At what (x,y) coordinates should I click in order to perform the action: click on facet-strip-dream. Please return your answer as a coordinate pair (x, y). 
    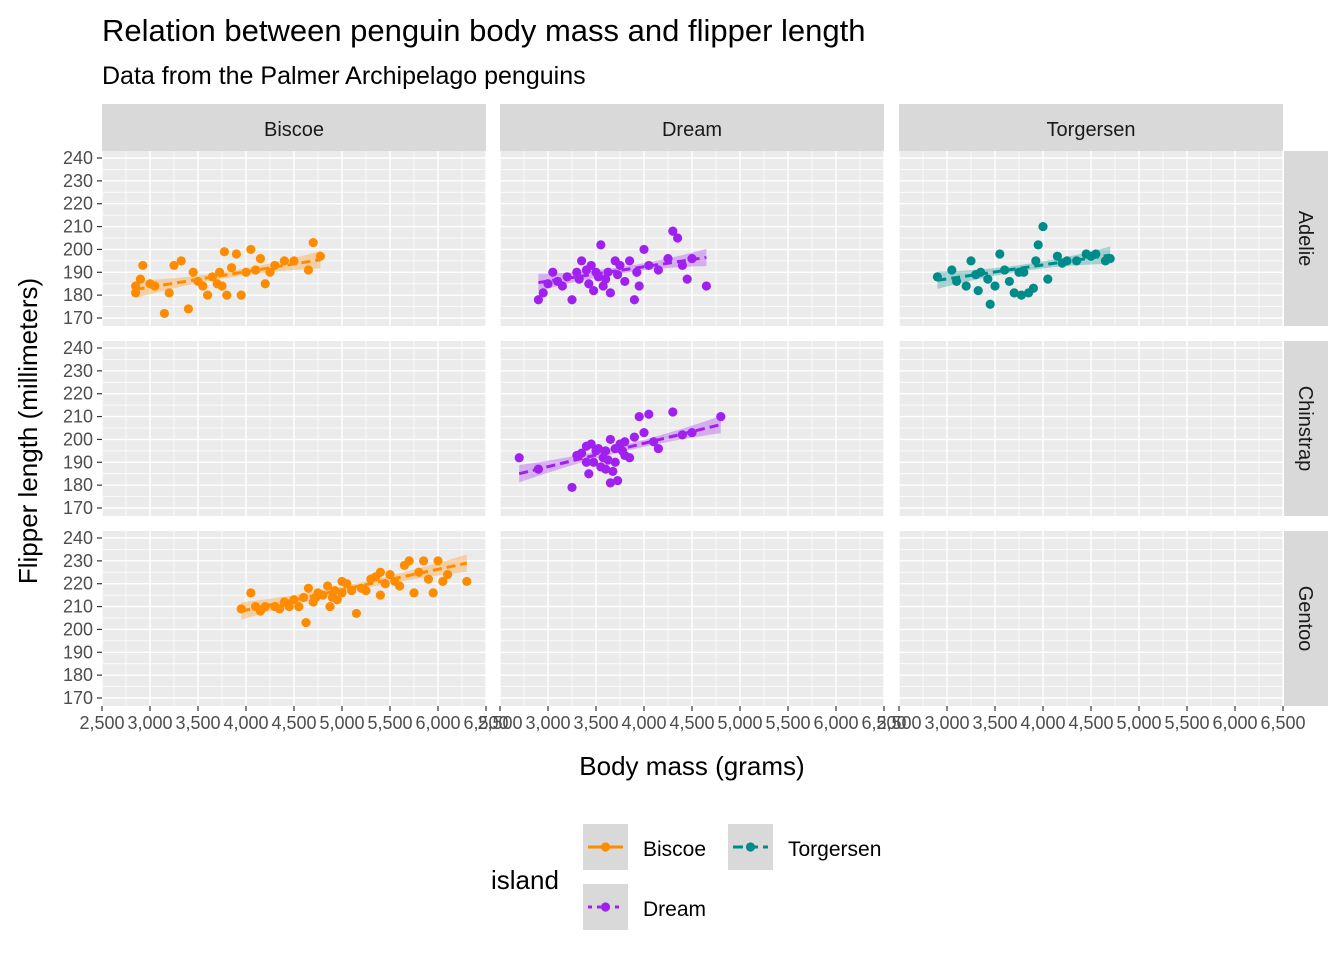
    Looking at the image, I should click on (692, 127).